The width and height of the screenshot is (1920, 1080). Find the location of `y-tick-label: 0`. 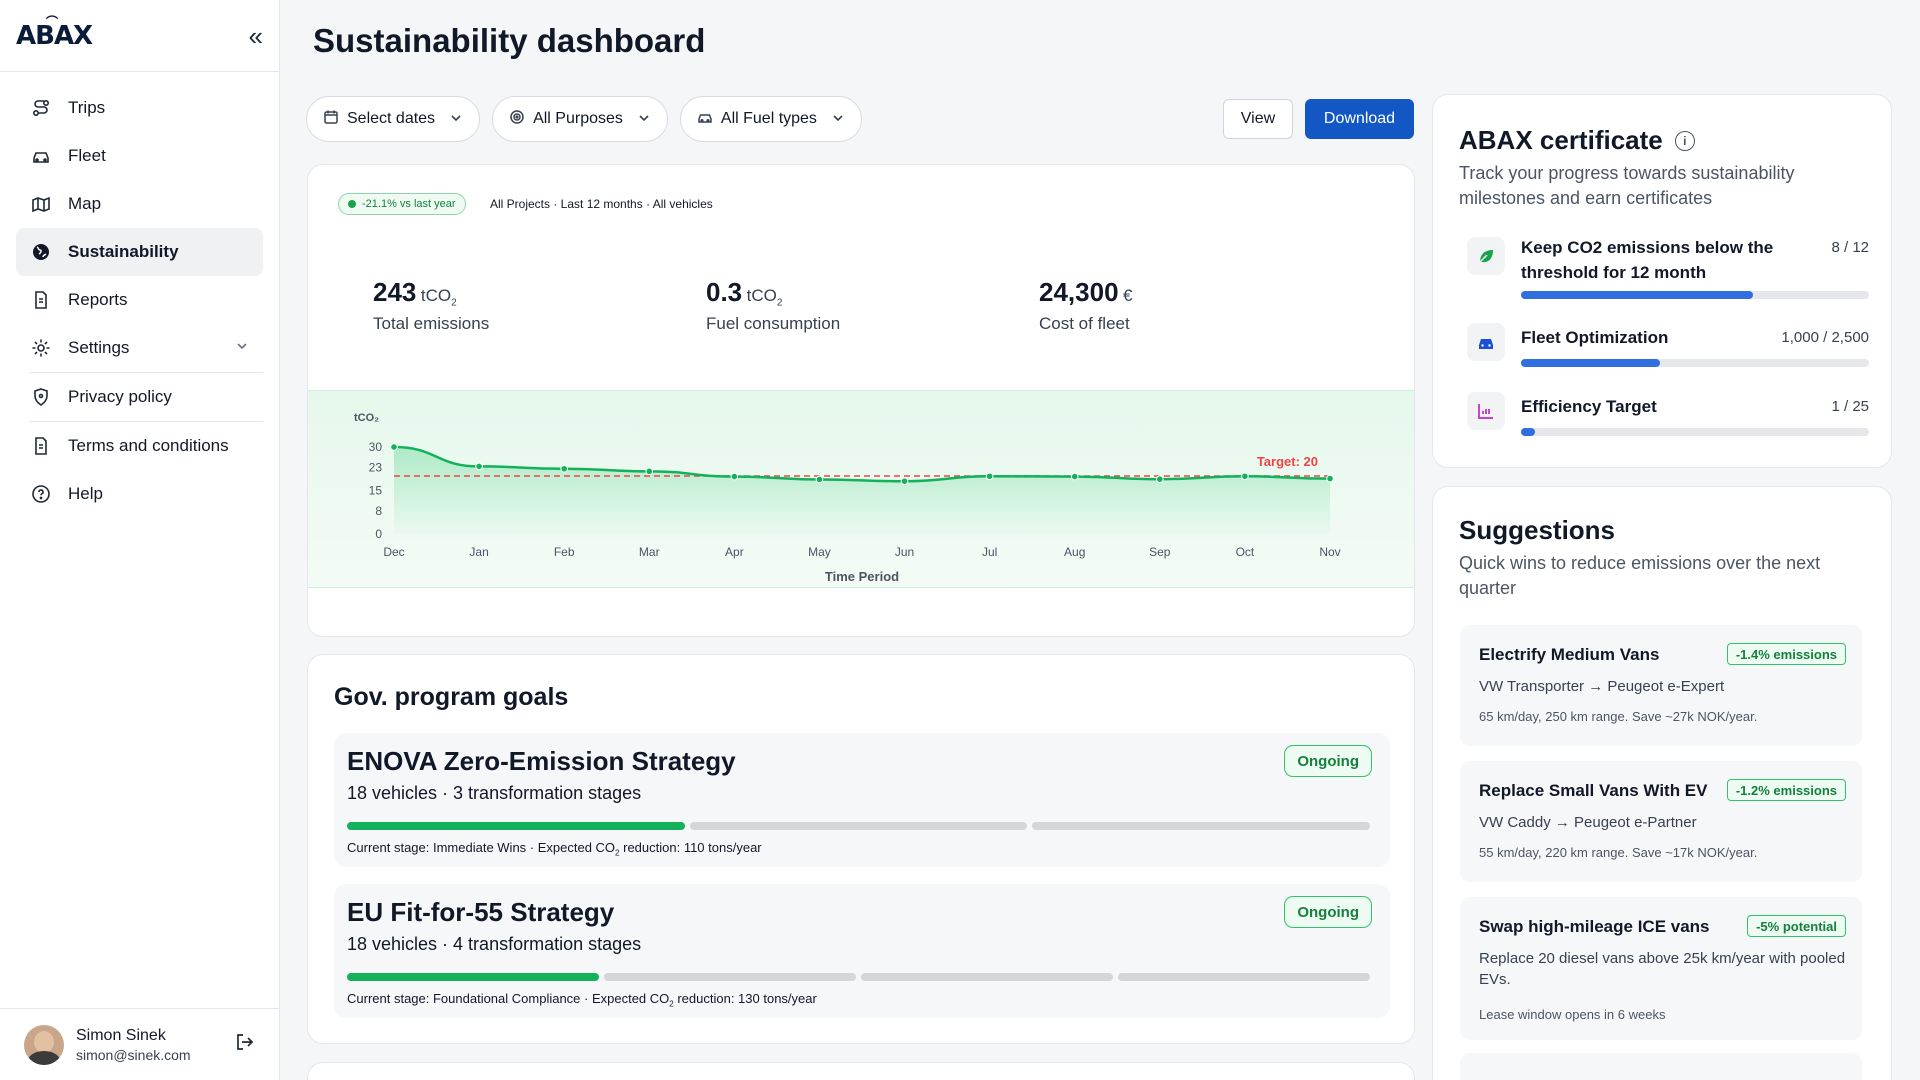

y-tick-label: 0 is located at coordinates (378, 534).